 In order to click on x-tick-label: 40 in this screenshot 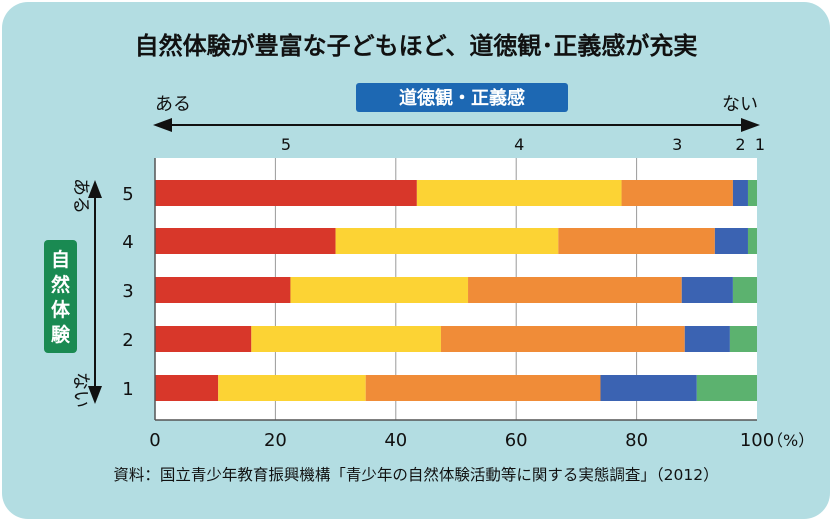, I will do `click(395, 440)`.